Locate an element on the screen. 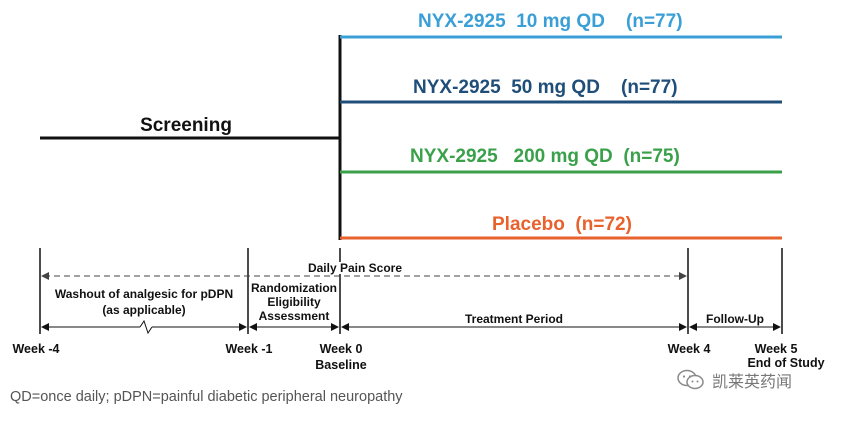 The width and height of the screenshot is (850, 422). wechat-icon is located at coordinates (690, 379).